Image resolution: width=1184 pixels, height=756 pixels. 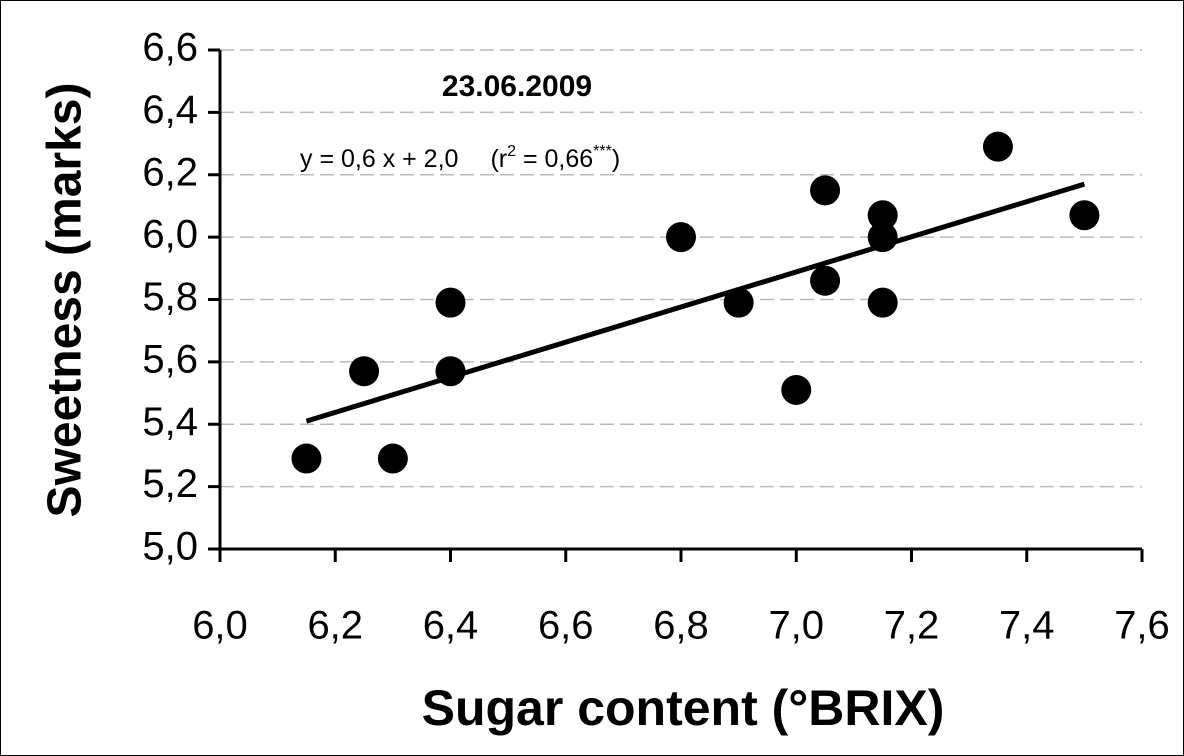 I want to click on x-tick-label: 6,4, so click(x=451, y=626).